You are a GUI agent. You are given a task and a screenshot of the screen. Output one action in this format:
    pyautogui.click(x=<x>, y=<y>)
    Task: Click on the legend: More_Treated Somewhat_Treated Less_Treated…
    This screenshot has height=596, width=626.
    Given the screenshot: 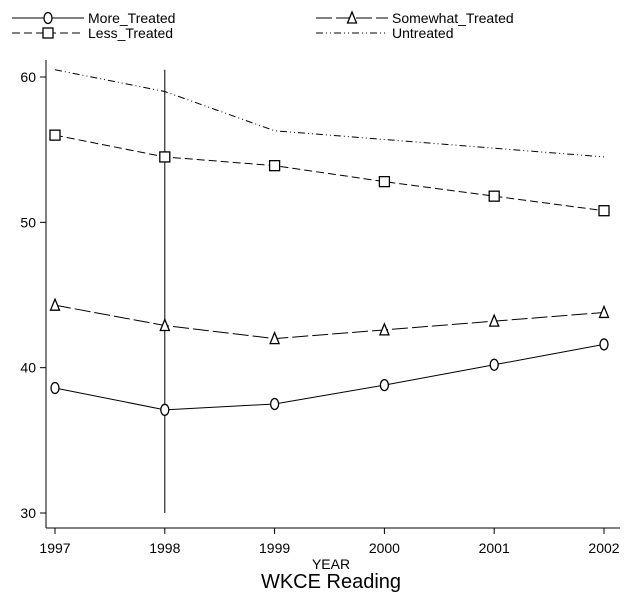 What is the action you would take?
    pyautogui.click(x=263, y=25)
    